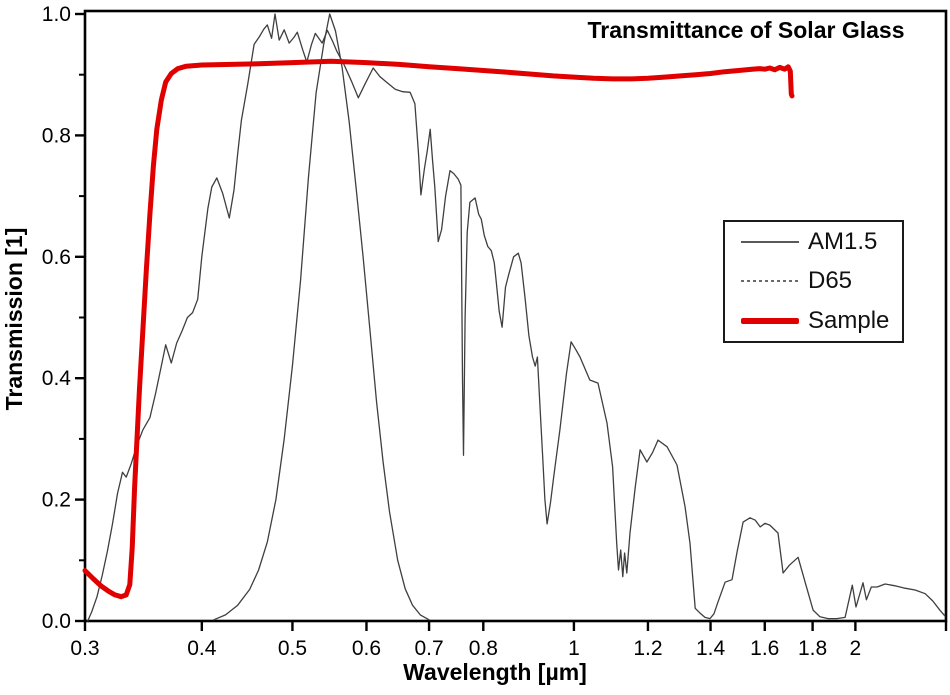 The image size is (950, 695). I want to click on x-tick-label: 1.4, so click(711, 648).